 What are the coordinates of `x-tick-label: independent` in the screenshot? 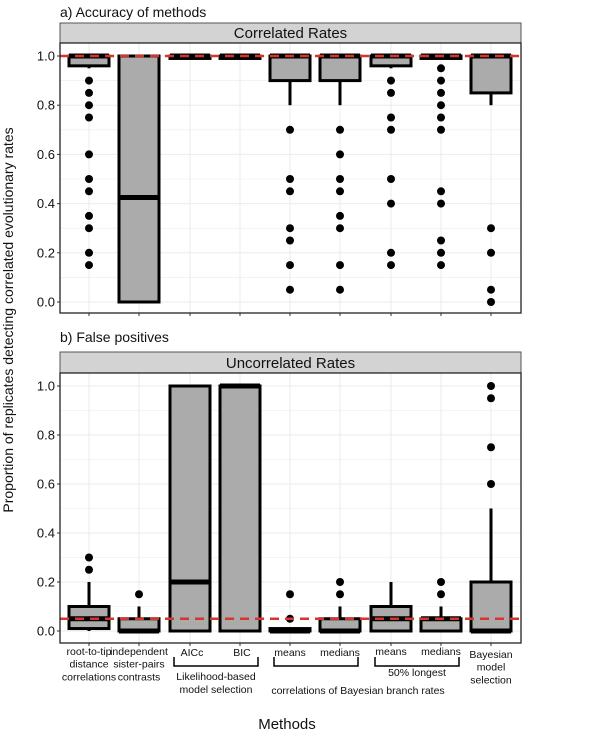 It's located at (139, 652).